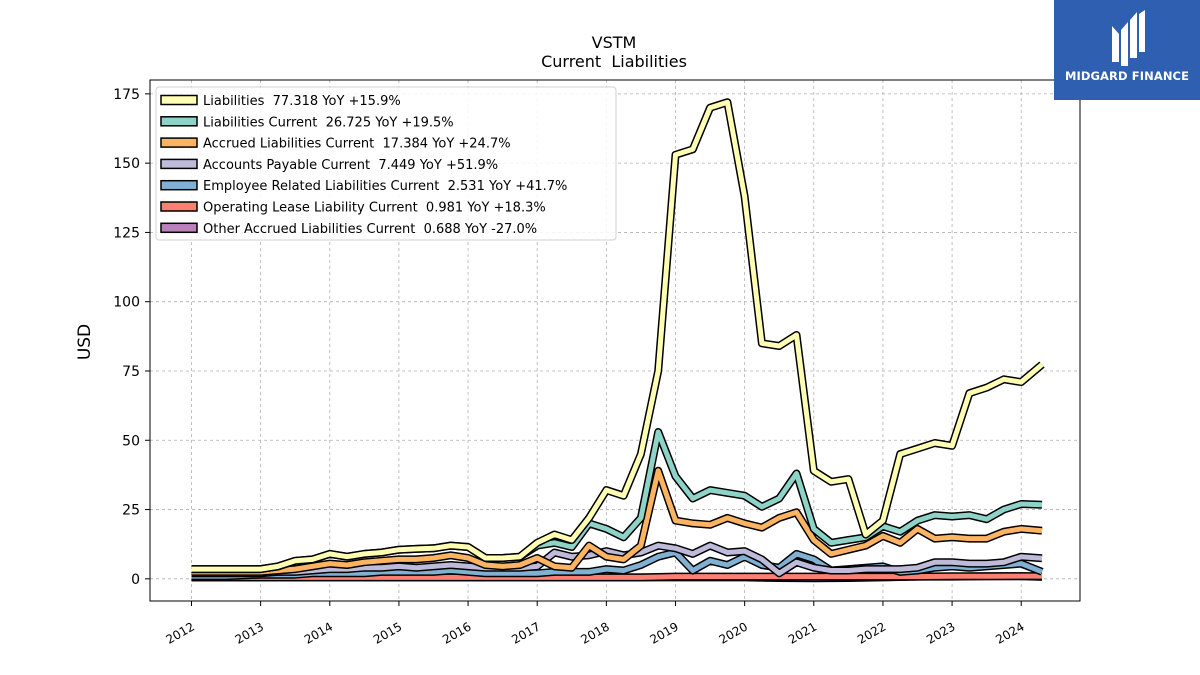 The width and height of the screenshot is (1200, 675). I want to click on x-tick-label: 2020, so click(733, 632).